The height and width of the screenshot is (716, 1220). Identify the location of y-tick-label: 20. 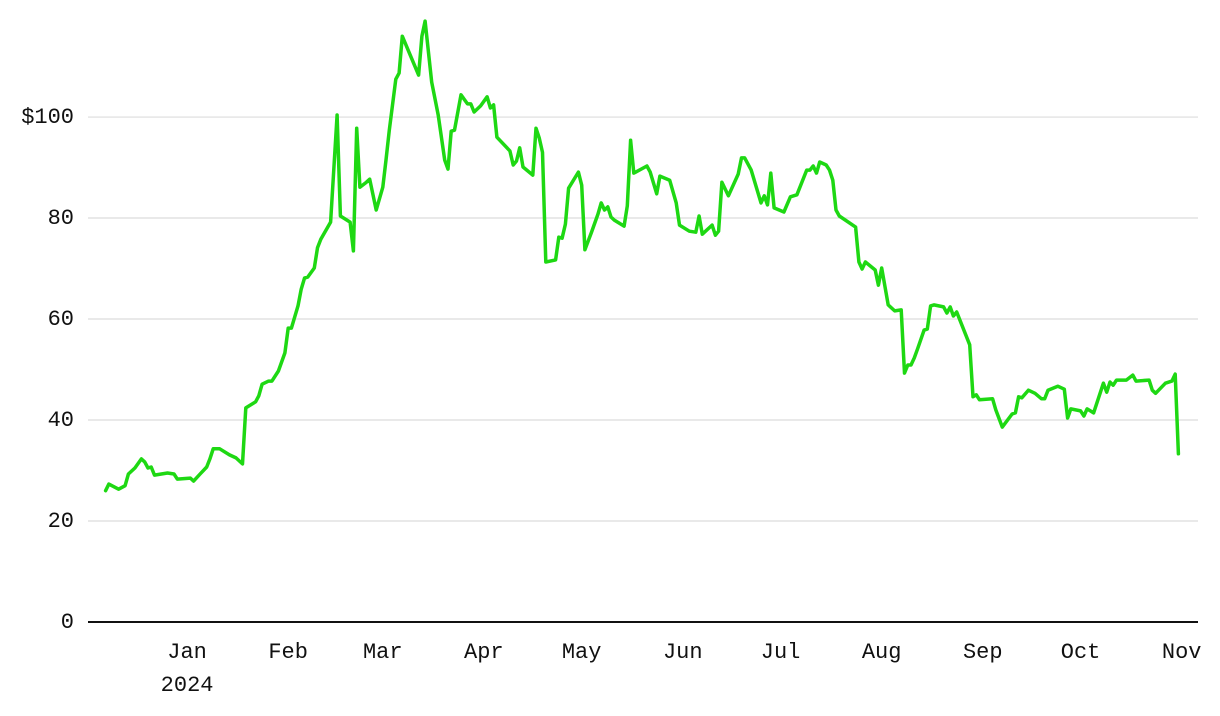
(61, 521).